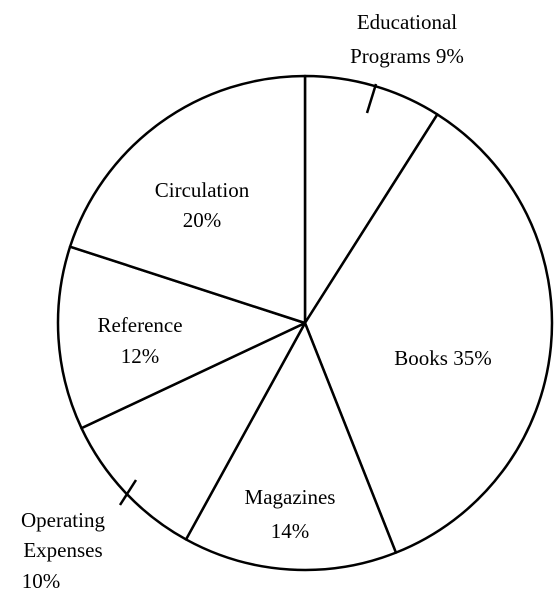 The width and height of the screenshot is (554, 599). Describe the element at coordinates (139, 325) in the screenshot. I see `reference-label-line1: Reference` at that location.